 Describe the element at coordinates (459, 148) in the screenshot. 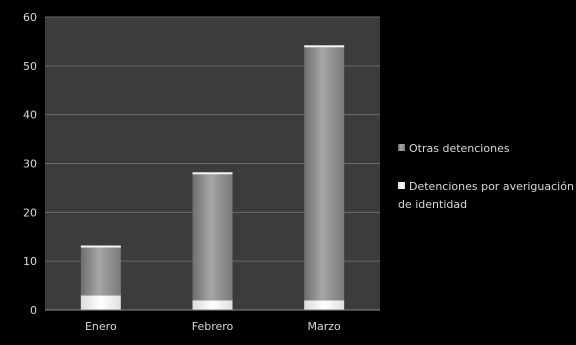

I see `legend-label: Otras detenciones` at that location.